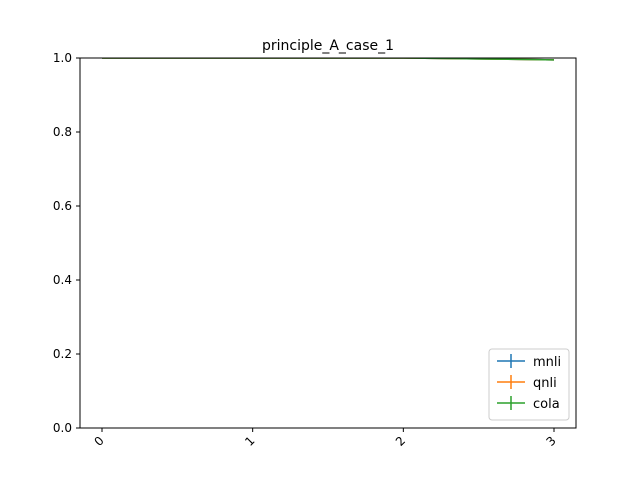  What do you see at coordinates (546, 404) in the screenshot?
I see `legend-label-cola: cola` at bounding box center [546, 404].